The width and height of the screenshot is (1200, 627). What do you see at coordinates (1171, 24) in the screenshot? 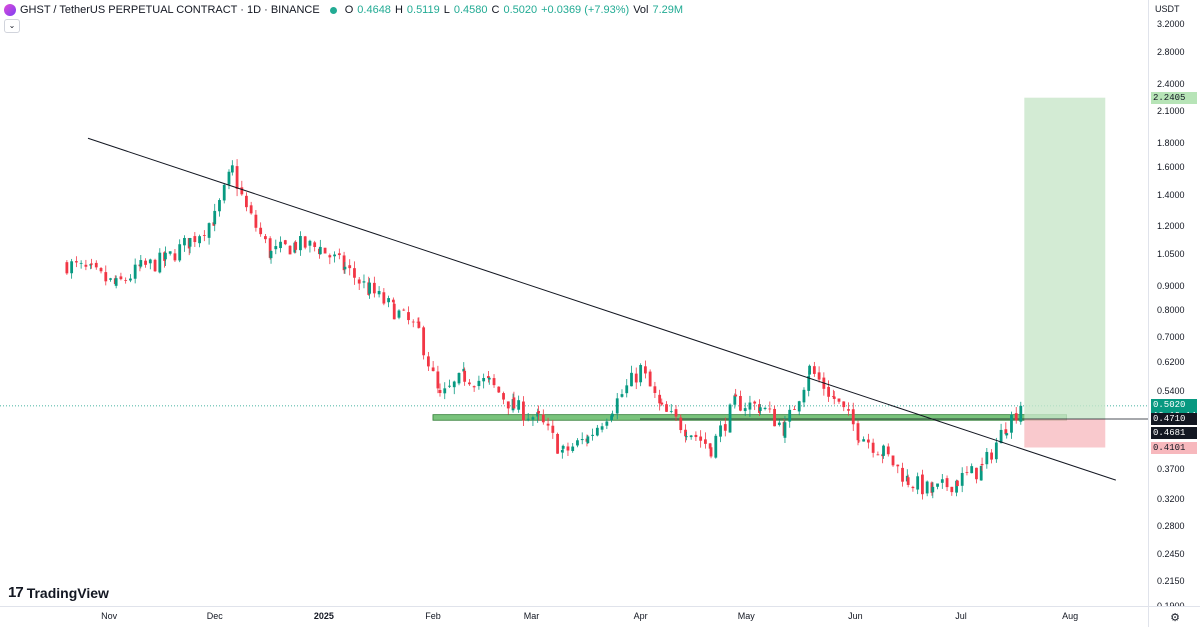
I see `price-tick-label: 3.2000` at bounding box center [1171, 24].